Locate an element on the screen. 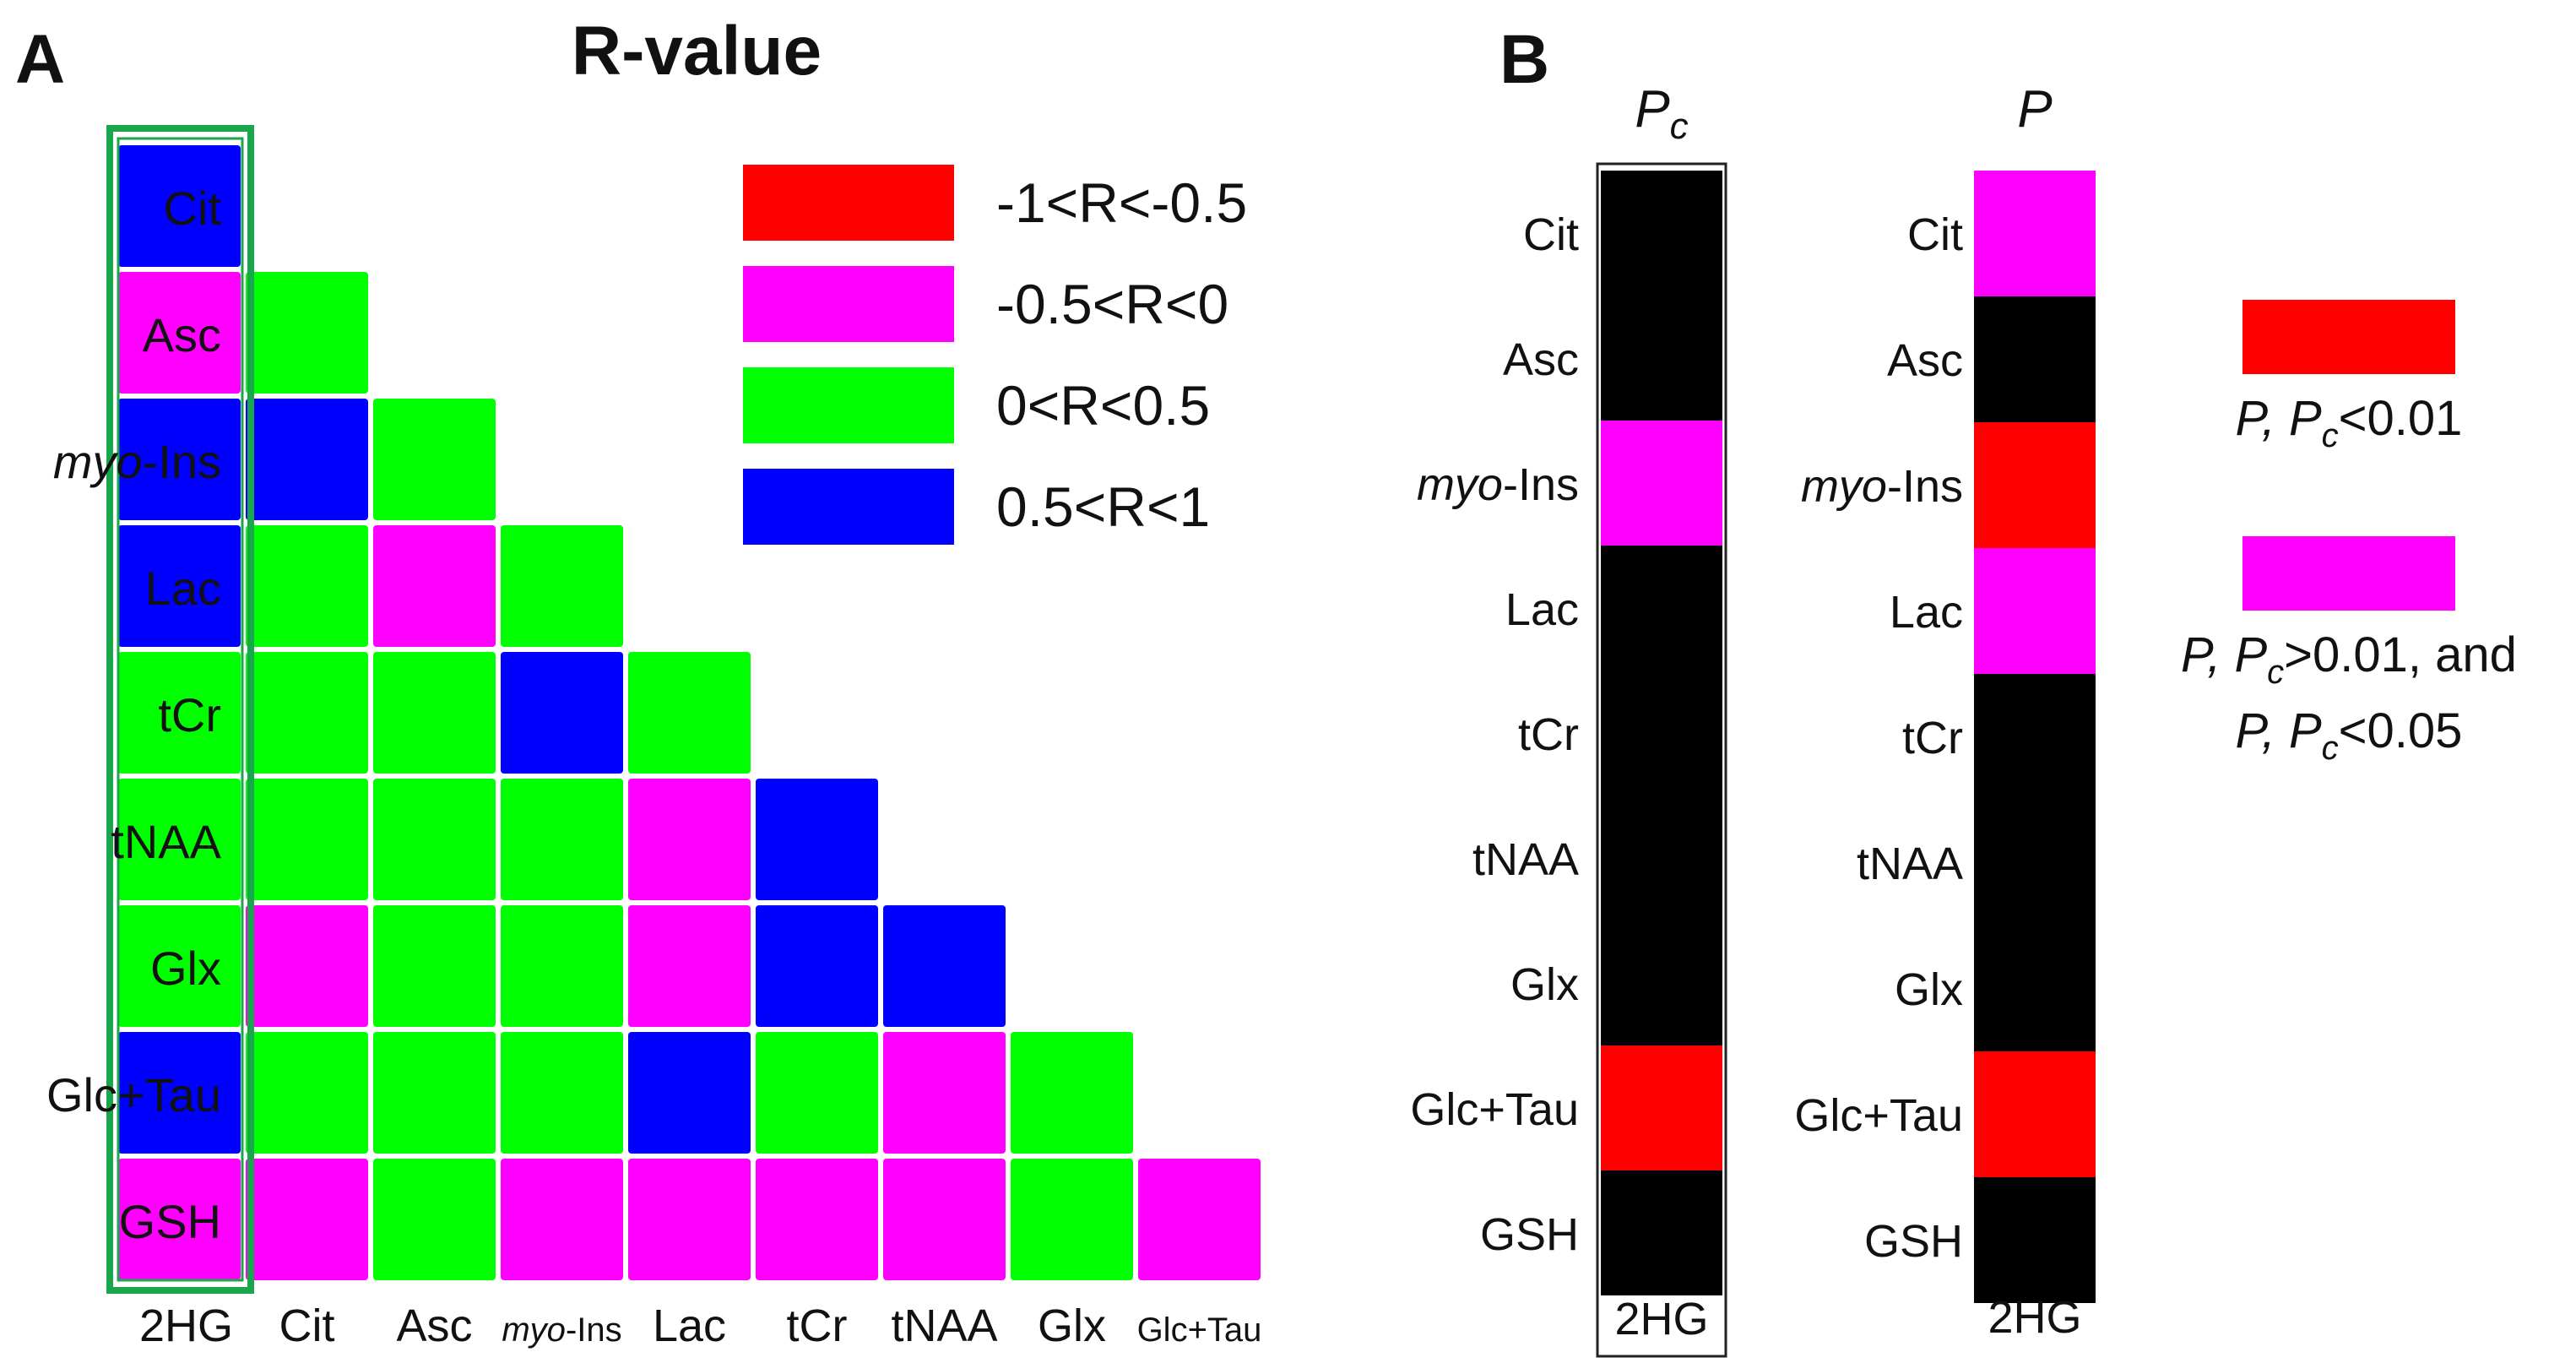  p-cell-lac is located at coordinates (2035, 611).